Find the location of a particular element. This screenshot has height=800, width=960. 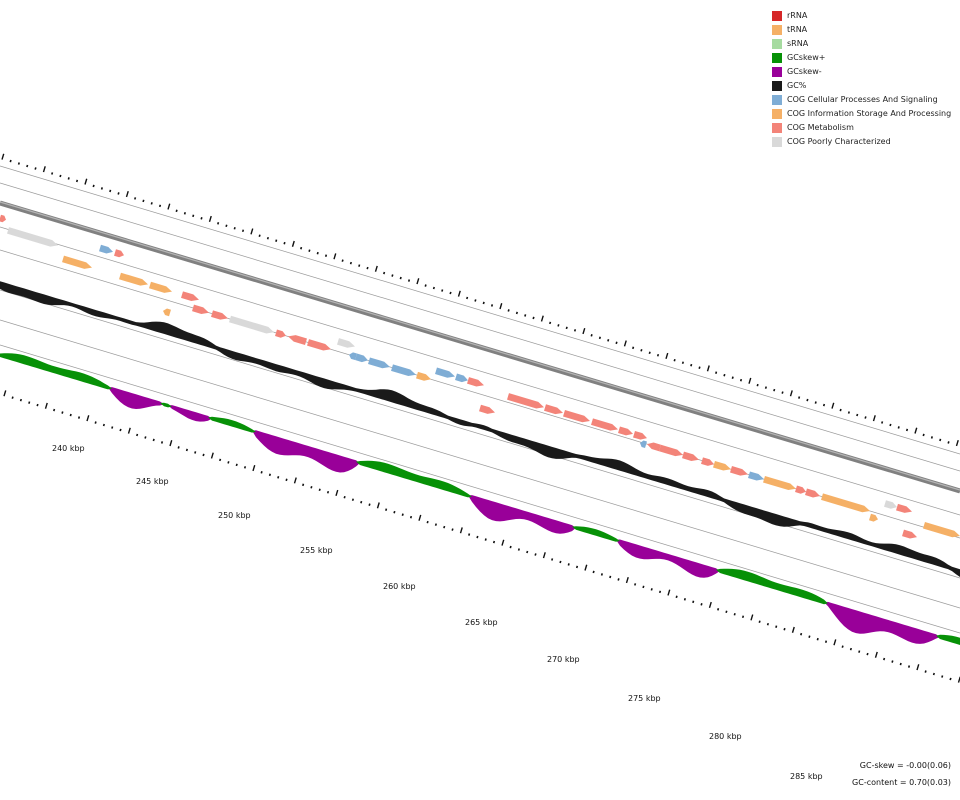

scale-label: 260 kbp is located at coordinates (399, 586).